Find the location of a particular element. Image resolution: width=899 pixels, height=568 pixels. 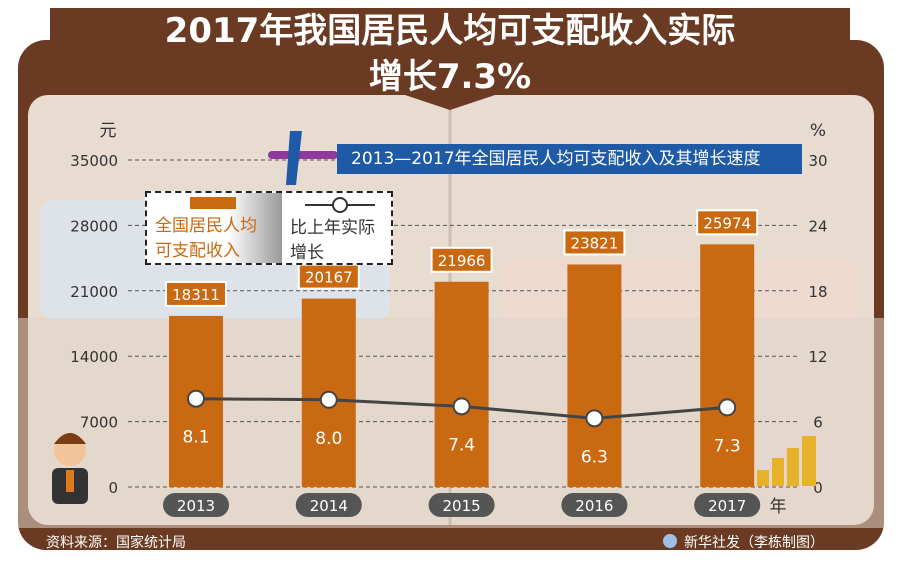

title-line-2: 增长7.3% is located at coordinates (450, 77).